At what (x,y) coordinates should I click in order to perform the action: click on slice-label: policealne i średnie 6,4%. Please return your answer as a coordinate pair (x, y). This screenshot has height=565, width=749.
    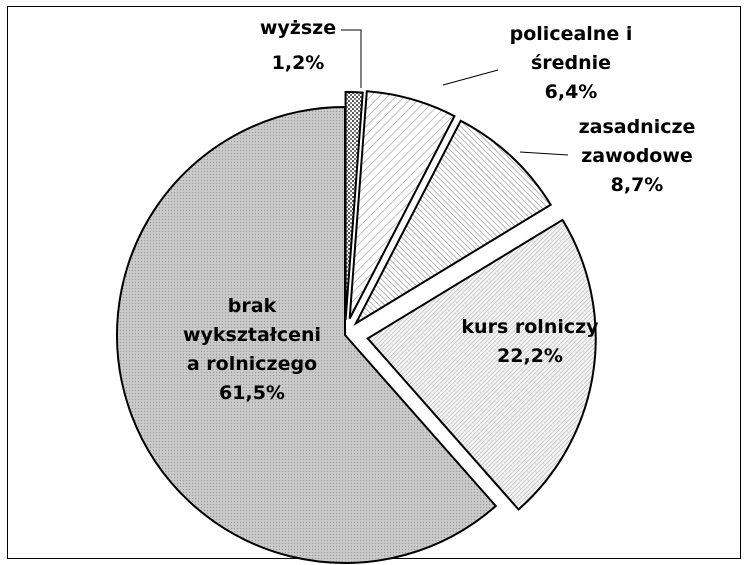
    Looking at the image, I should click on (571, 63).